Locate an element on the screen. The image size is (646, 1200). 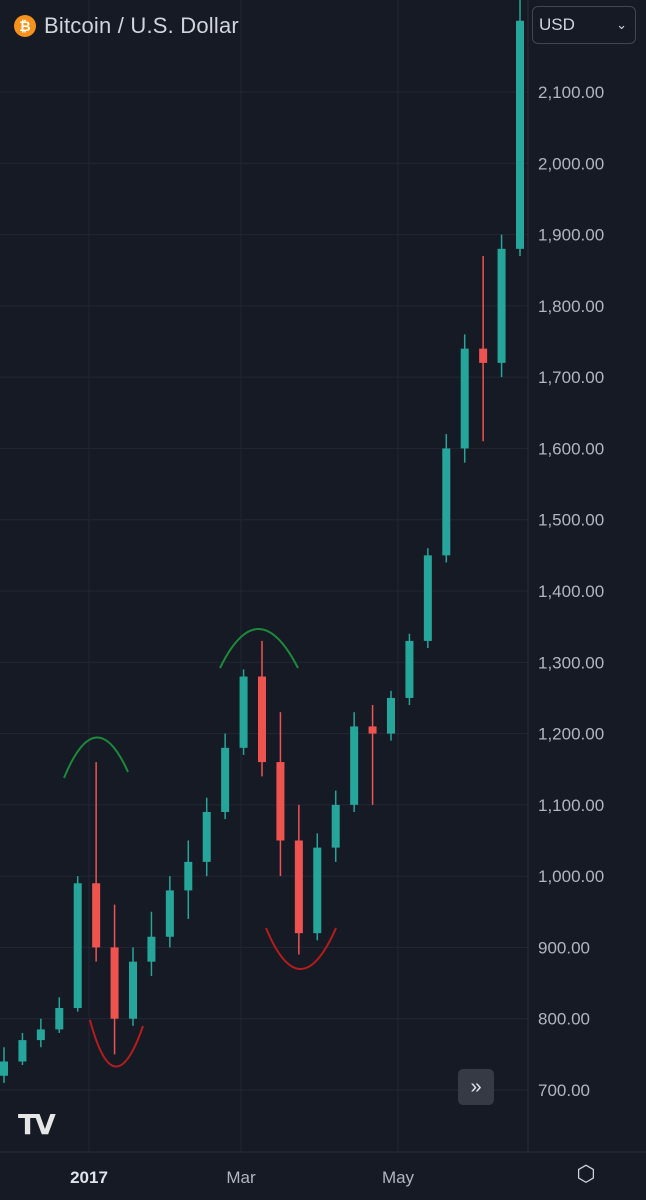
x-tick-label: May is located at coordinates (398, 1177).